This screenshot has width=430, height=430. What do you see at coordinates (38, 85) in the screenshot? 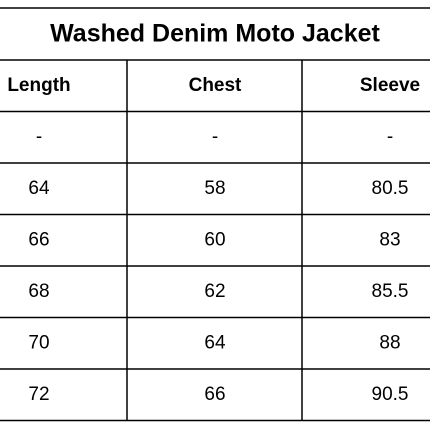
I see `column-header: Length` at bounding box center [38, 85].